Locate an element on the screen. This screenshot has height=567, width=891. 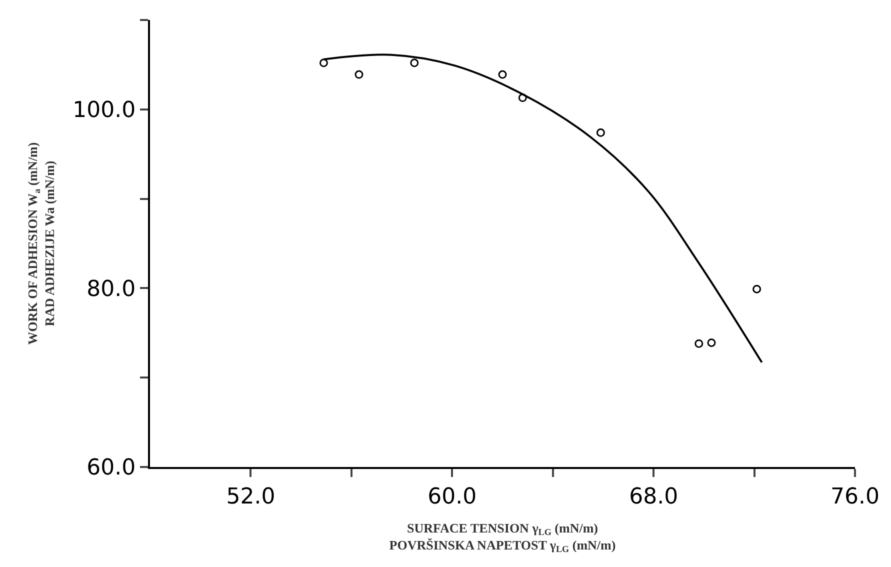
y-tick-label: 60.0 is located at coordinates (111, 468).